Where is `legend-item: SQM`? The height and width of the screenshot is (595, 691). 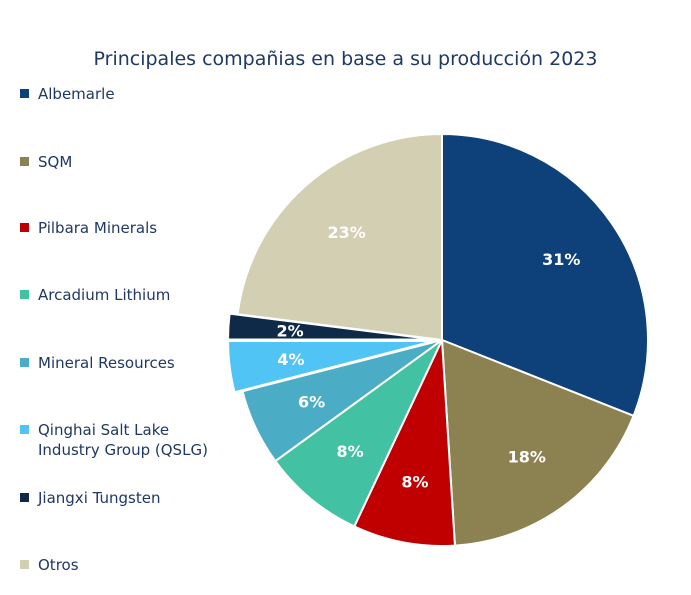
legend-item: SQM is located at coordinates (46, 162).